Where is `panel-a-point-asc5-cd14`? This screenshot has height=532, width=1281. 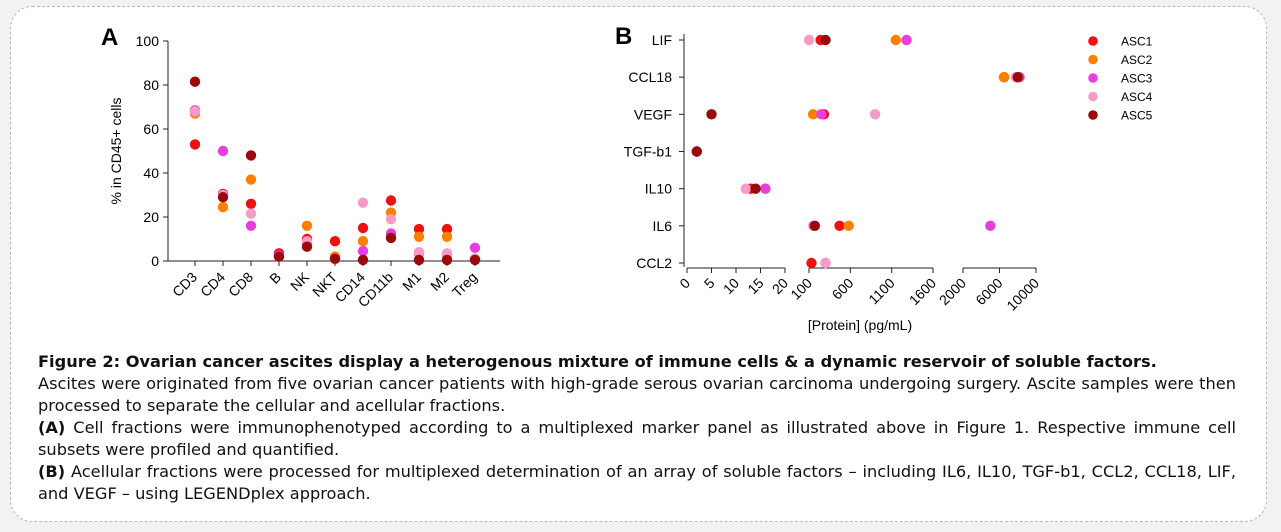
panel-a-point-asc5-cd14 is located at coordinates (363, 260).